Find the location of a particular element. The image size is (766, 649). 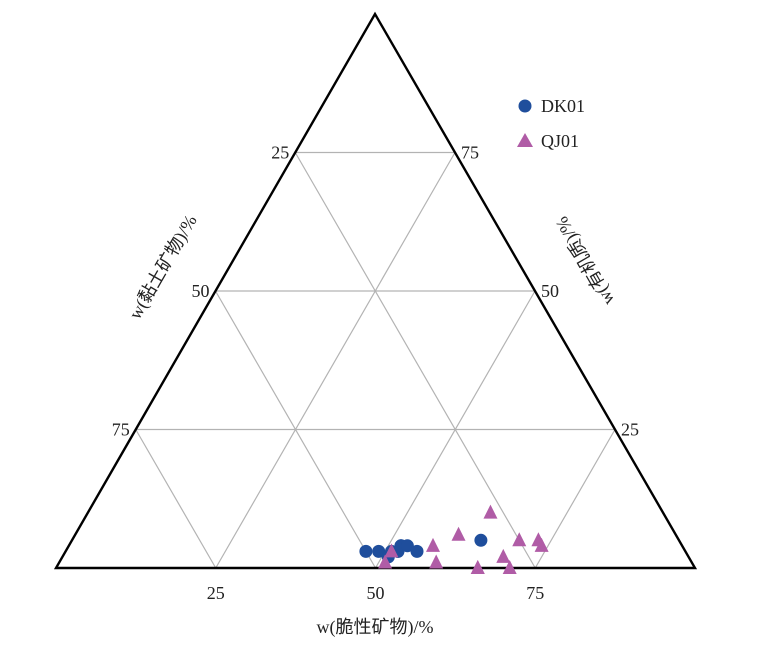

axis-title-right: w(有机质)/% is located at coordinates (585, 261).